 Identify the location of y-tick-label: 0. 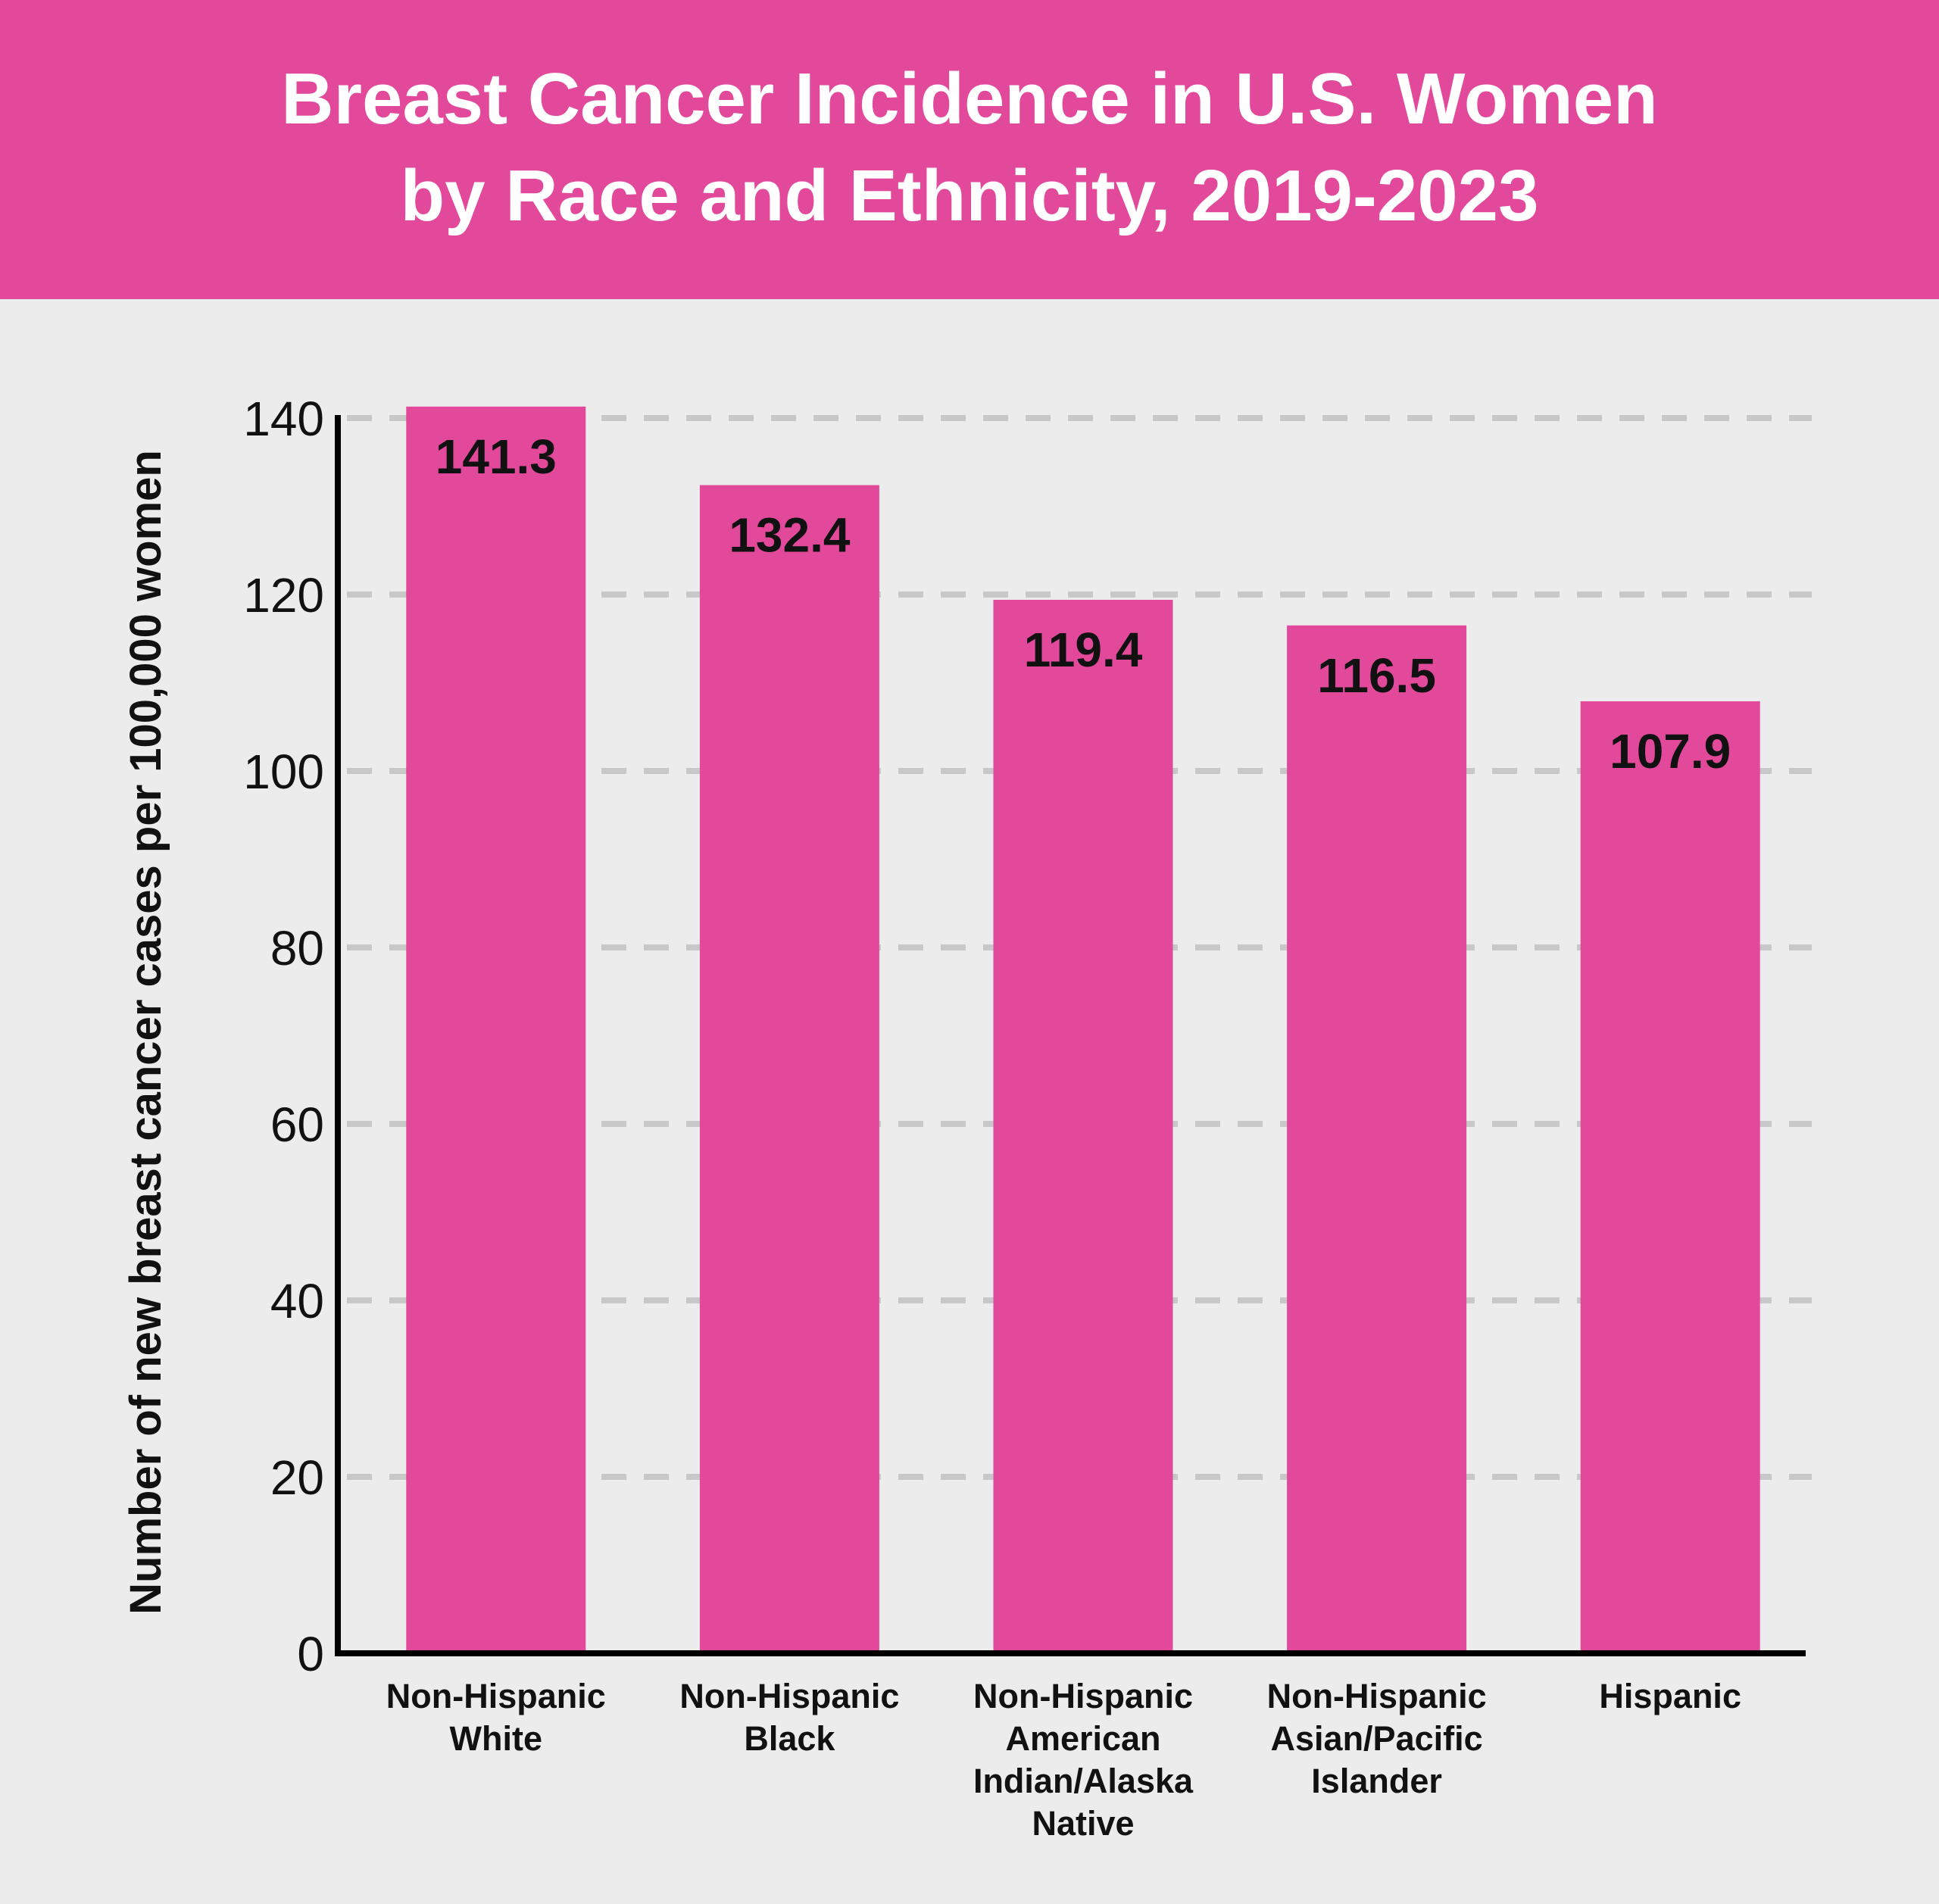
(310, 1654).